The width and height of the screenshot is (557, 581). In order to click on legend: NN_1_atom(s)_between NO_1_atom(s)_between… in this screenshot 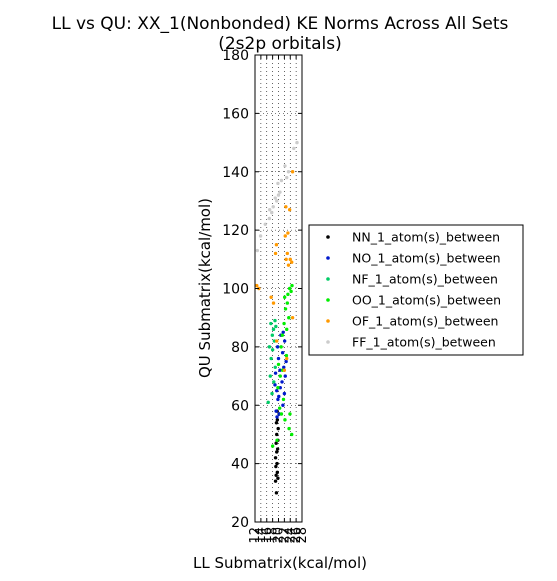, I will do `click(416, 290)`.